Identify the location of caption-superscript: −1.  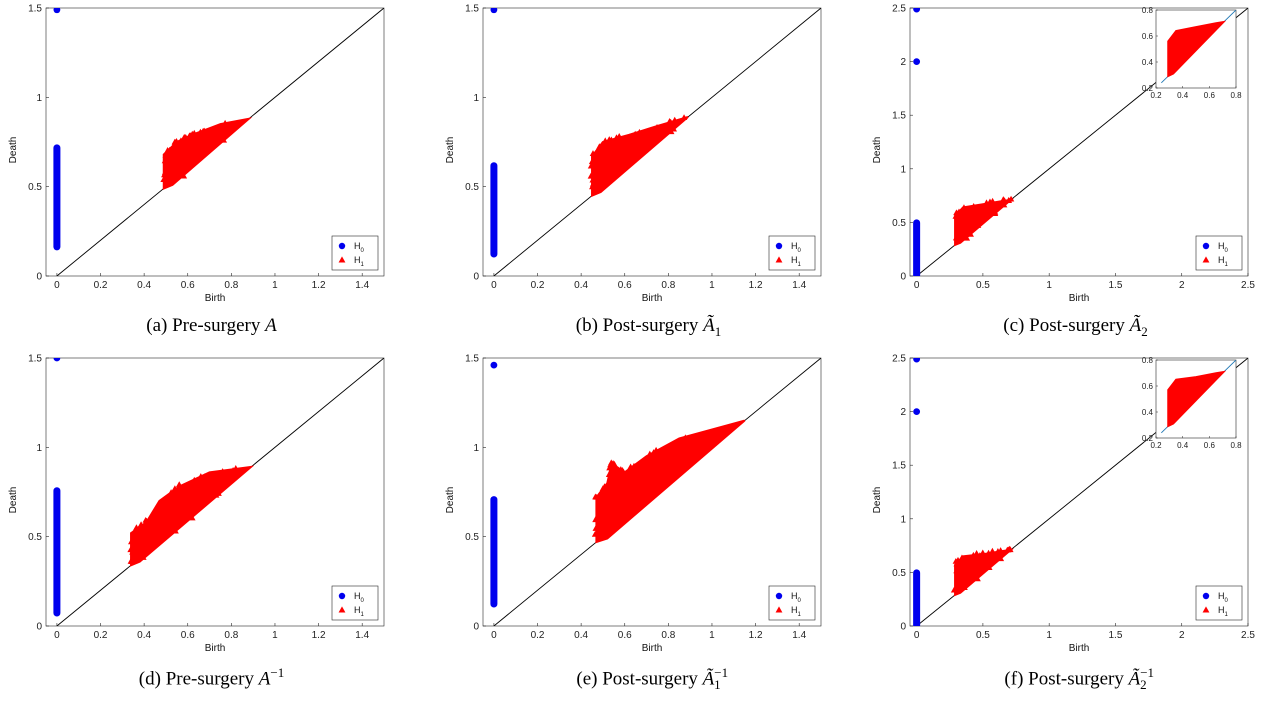
(721, 672).